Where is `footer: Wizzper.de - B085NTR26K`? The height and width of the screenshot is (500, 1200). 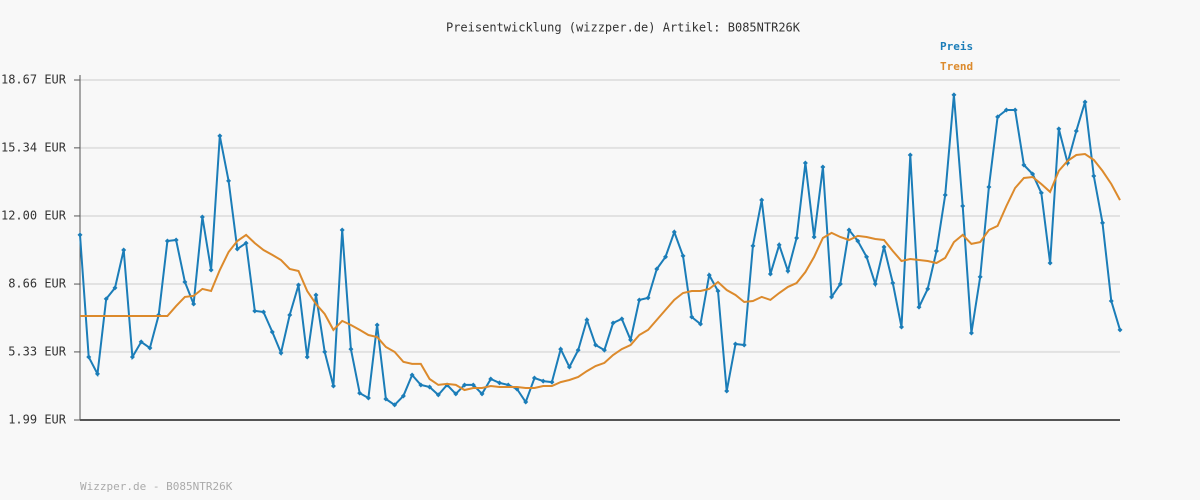
footer: Wizzper.de - B085NTR26K is located at coordinates (156, 486).